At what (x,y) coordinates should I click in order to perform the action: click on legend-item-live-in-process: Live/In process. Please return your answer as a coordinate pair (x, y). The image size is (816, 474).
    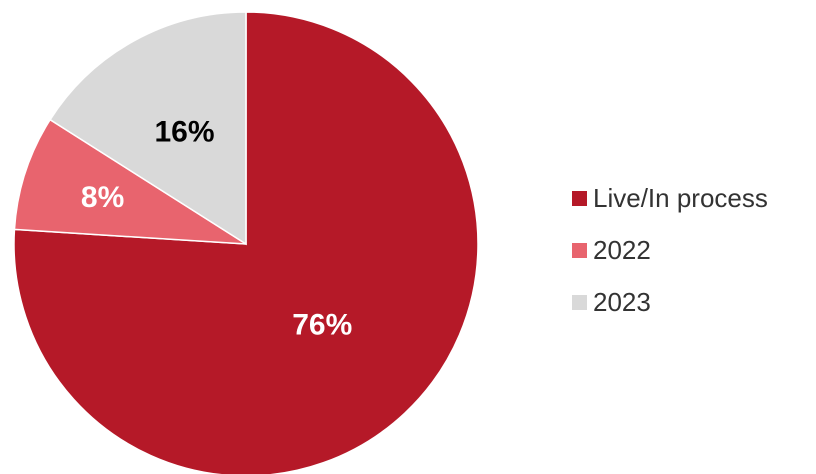
    Looking at the image, I should click on (670, 198).